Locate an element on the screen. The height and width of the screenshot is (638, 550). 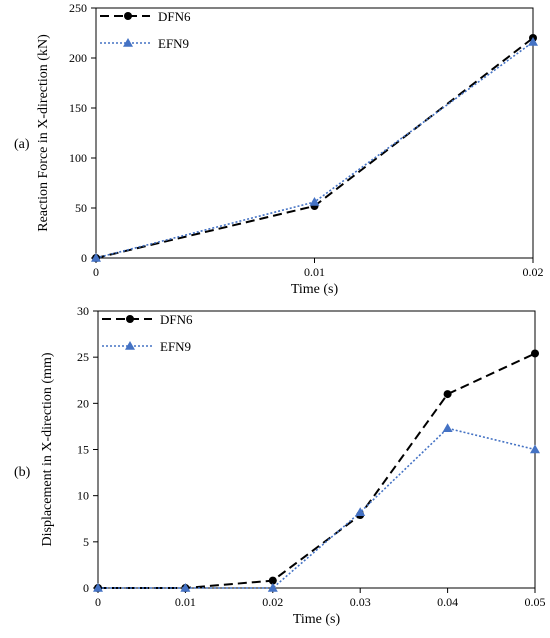
y-tick-label: 10 is located at coordinates (83, 496).